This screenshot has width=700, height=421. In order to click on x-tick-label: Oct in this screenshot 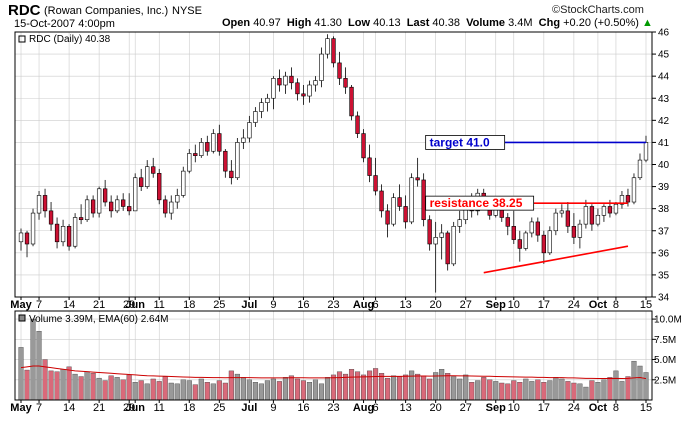, I will do `click(598, 305)`.